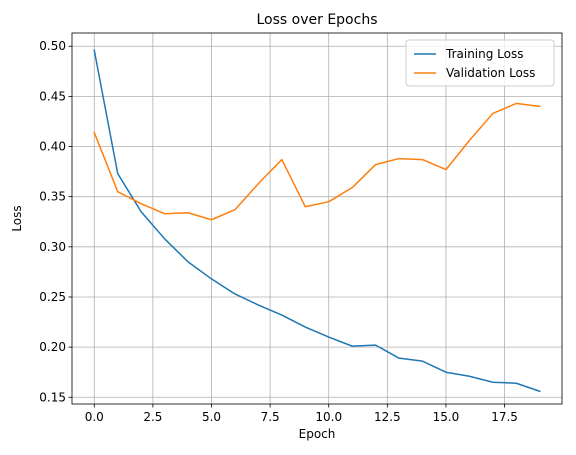 The height and width of the screenshot is (455, 576). I want to click on y-tick-label: 0.15, so click(52, 397).